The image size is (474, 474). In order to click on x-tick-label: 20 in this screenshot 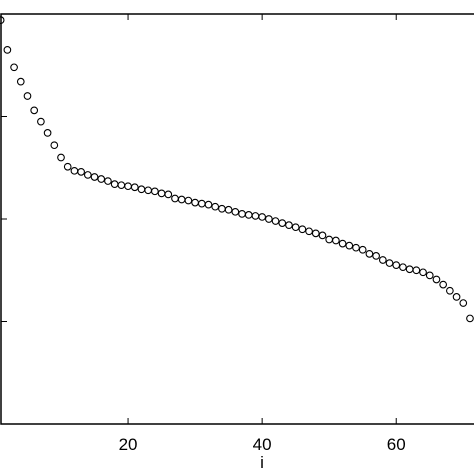, I will do `click(128, 444)`.